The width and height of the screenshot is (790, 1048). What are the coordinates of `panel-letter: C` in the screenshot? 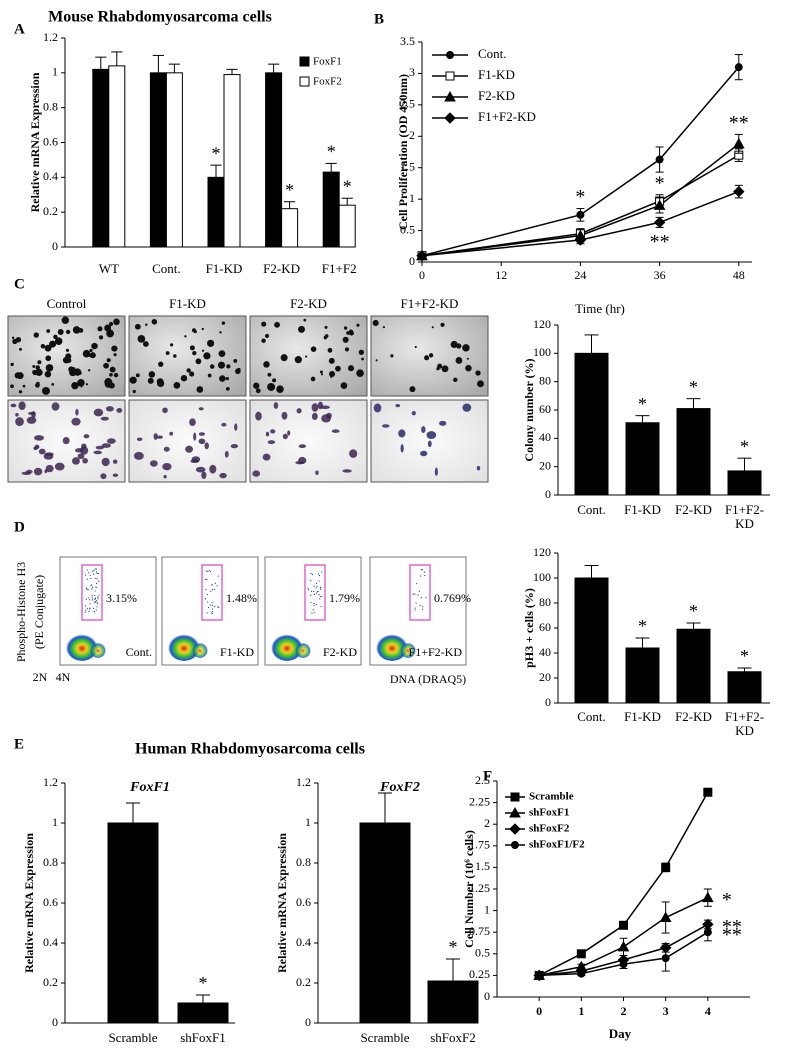 It's located at (19, 284).